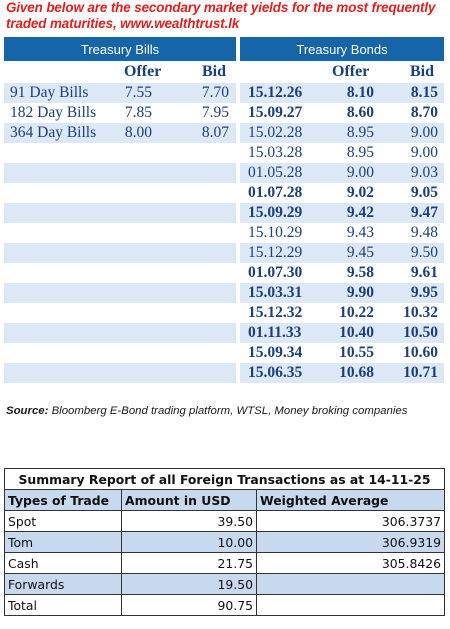 Image resolution: width=450 pixels, height=629 pixels. Describe the element at coordinates (49, 92) in the screenshot. I see `bill-name: 91 Day Bills` at that location.